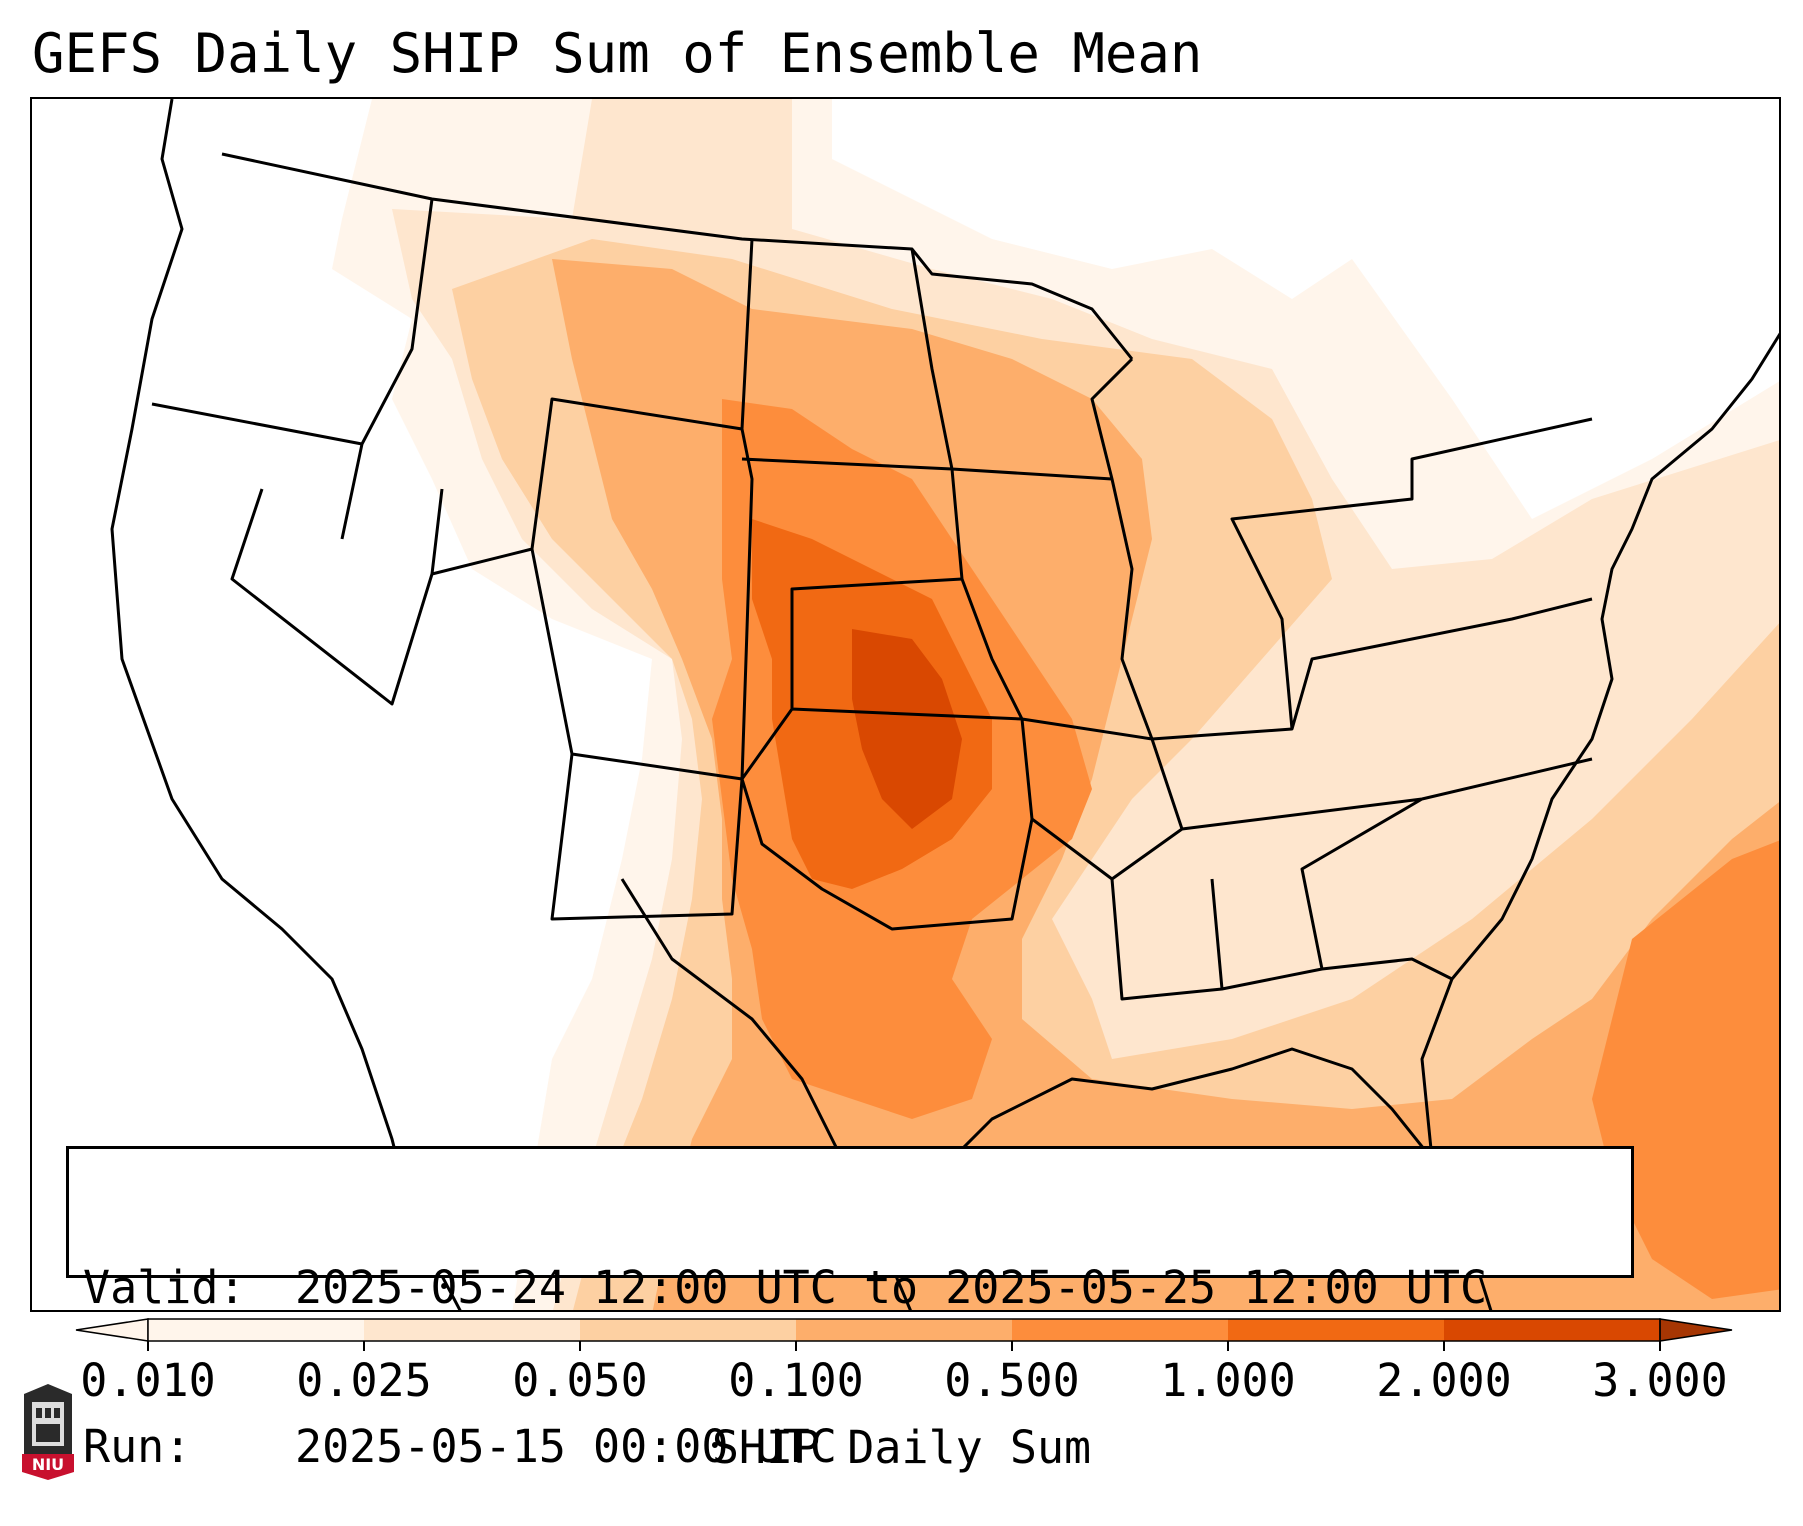 This screenshot has height=1526, width=1803. Describe the element at coordinates (1444, 1380) in the screenshot. I see `colorbar-tick-label: 2.000` at that location.